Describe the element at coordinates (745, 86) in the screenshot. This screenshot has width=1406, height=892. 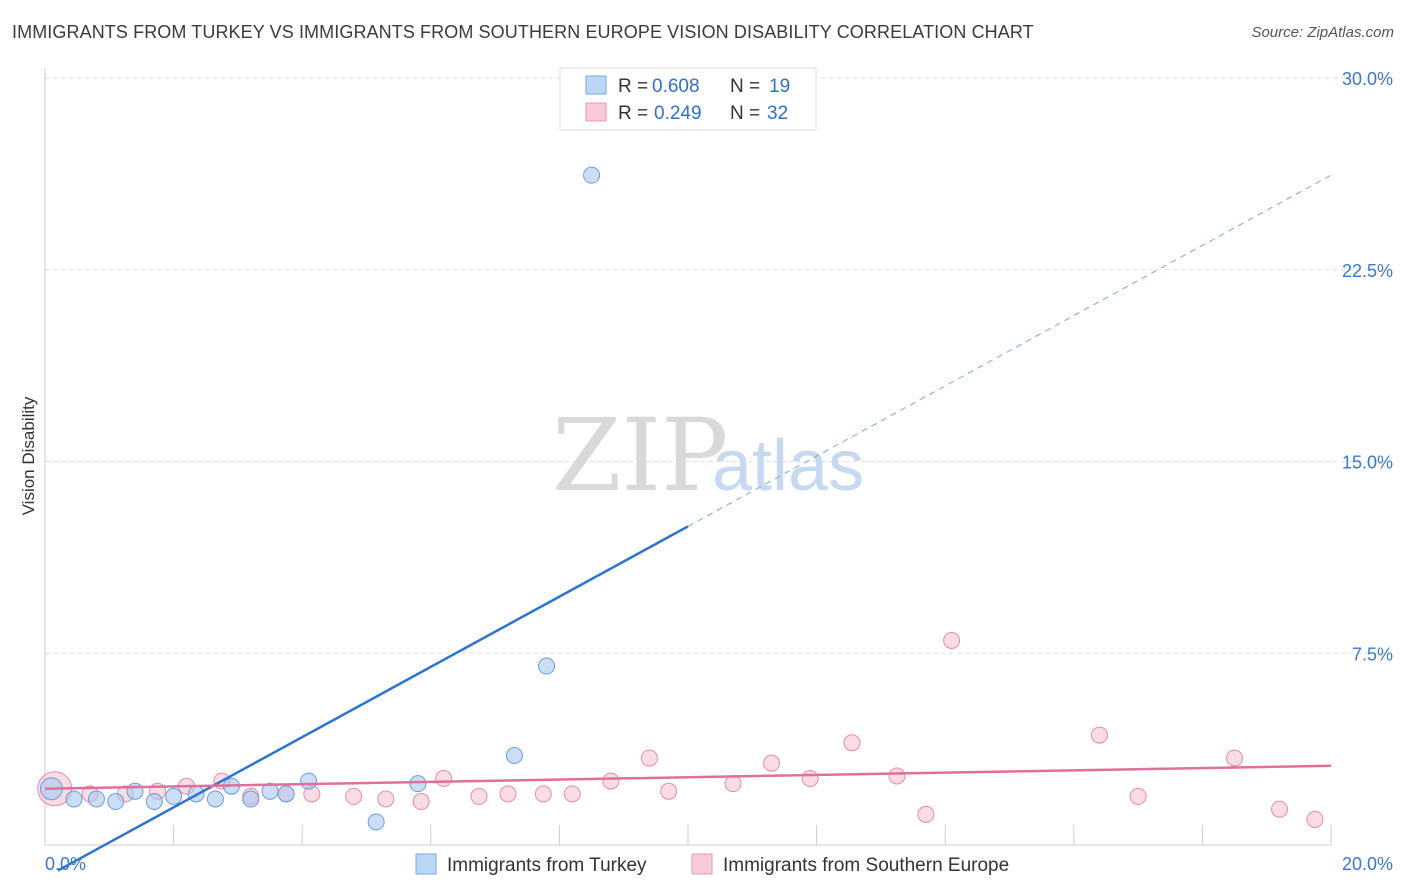
I see `legend-n-label-1: N =` at that location.